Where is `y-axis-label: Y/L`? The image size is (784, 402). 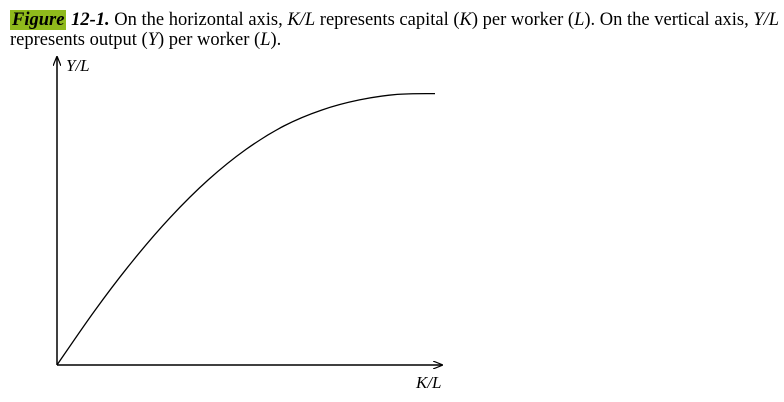
y-axis-label: Y/L is located at coordinates (78, 65).